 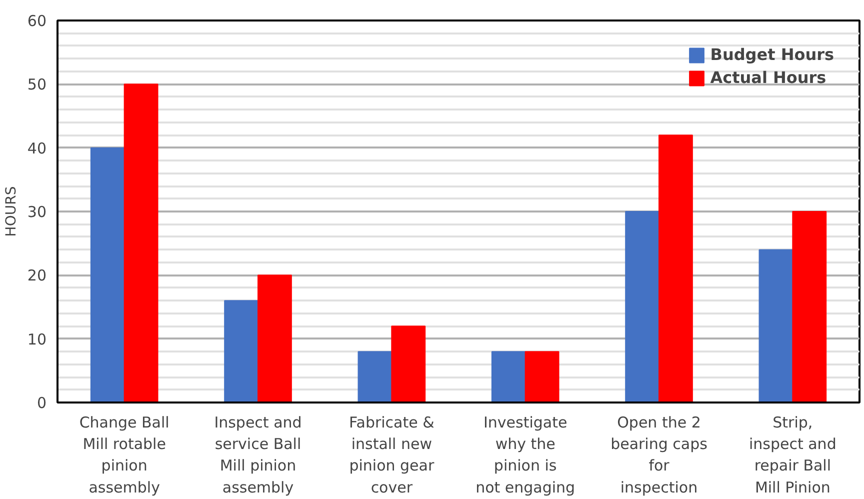 What do you see at coordinates (659, 455) in the screenshot?
I see `x-tick-label: Open the 2 bearing caps for inspection` at bounding box center [659, 455].